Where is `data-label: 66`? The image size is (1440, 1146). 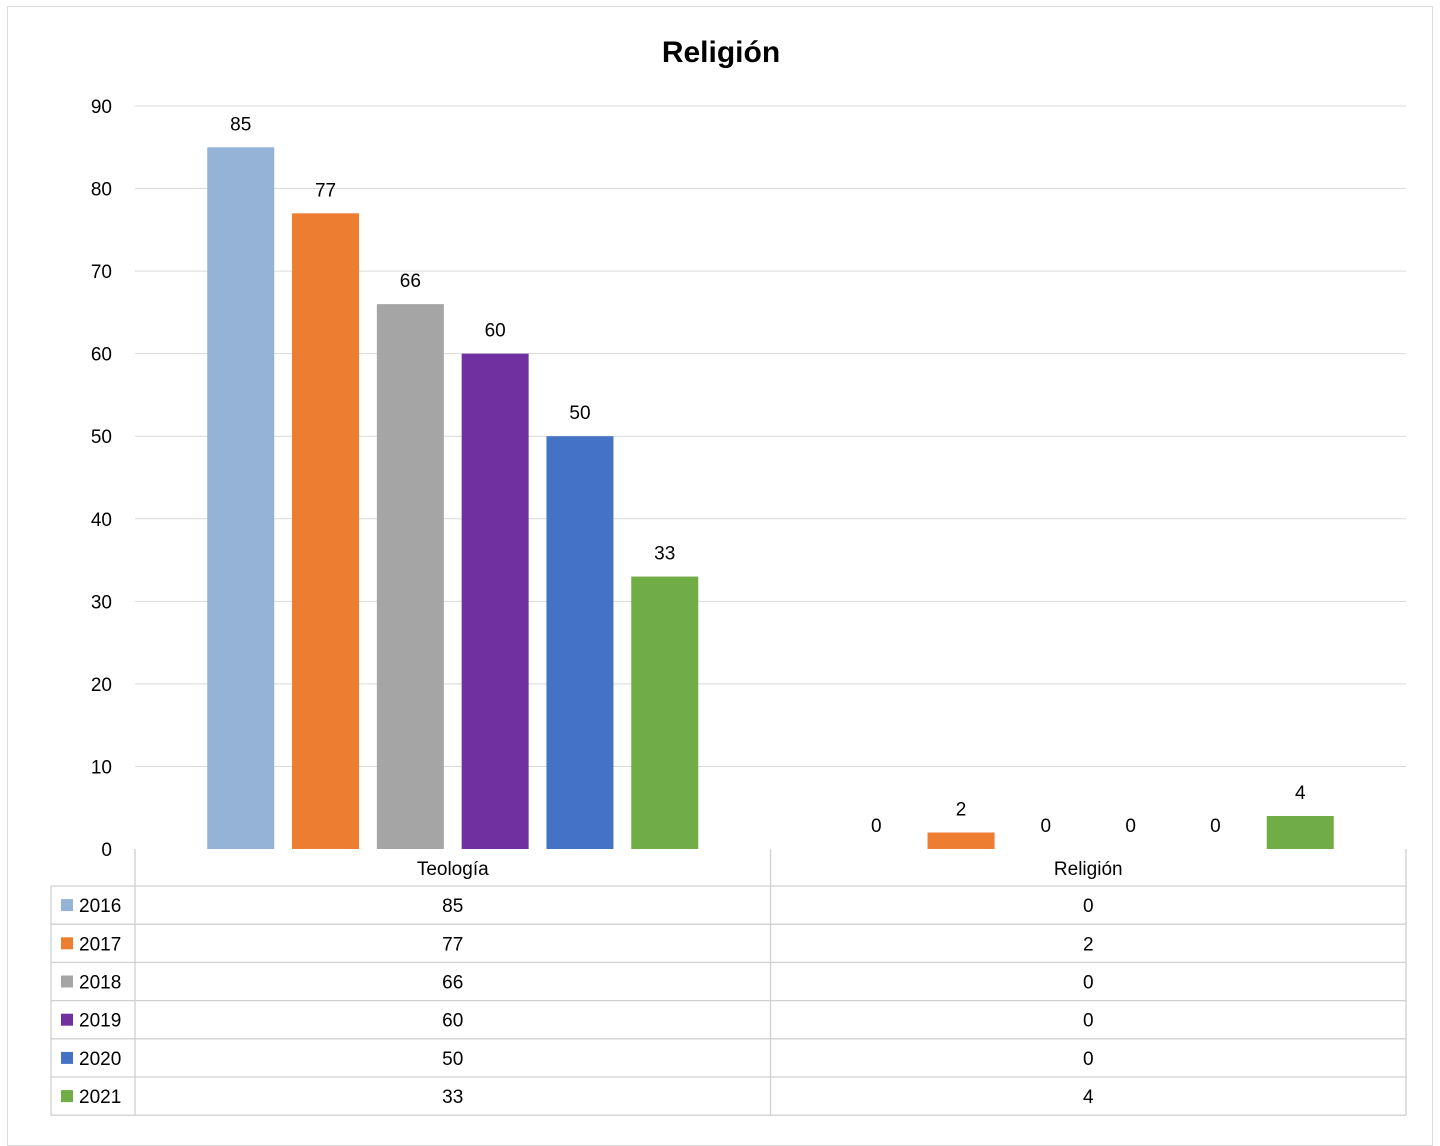 data-label: 66 is located at coordinates (410, 281).